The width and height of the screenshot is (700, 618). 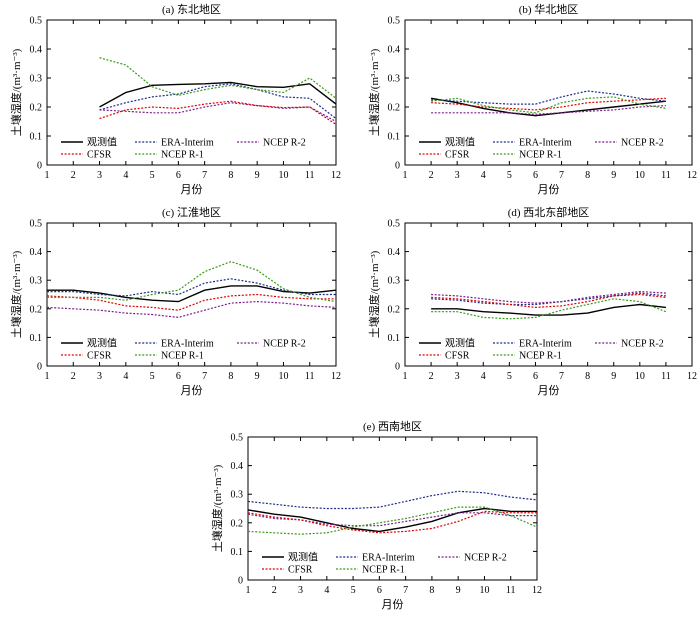 I want to click on x-tick-label: 10, so click(x=640, y=175).